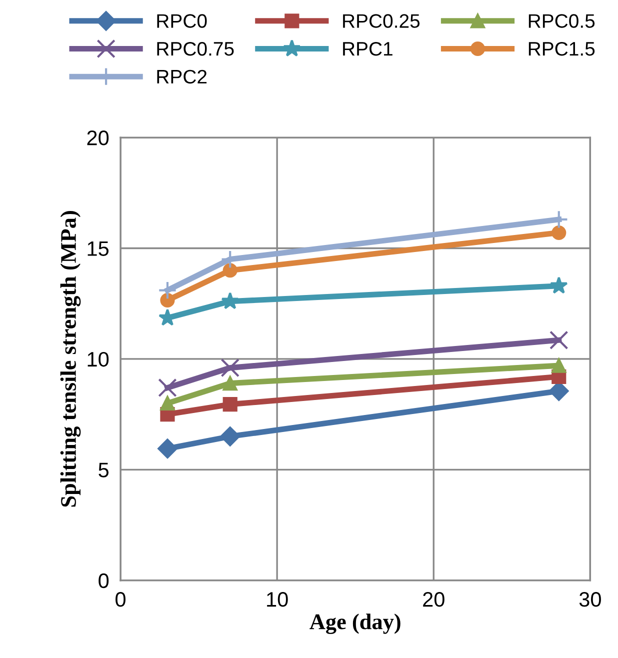 The width and height of the screenshot is (618, 658). What do you see at coordinates (98, 248) in the screenshot?
I see `y-tick-label: 15` at bounding box center [98, 248].